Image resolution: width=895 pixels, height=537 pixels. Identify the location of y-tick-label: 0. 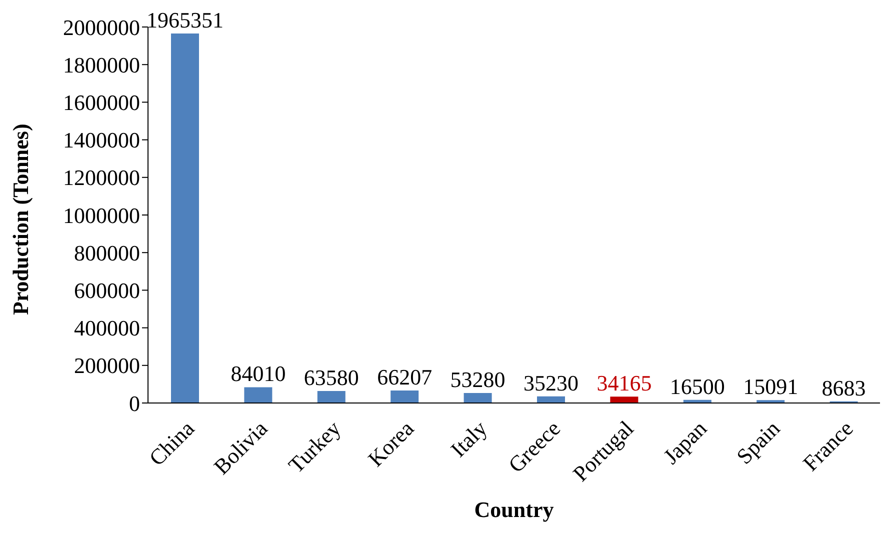
(134, 403).